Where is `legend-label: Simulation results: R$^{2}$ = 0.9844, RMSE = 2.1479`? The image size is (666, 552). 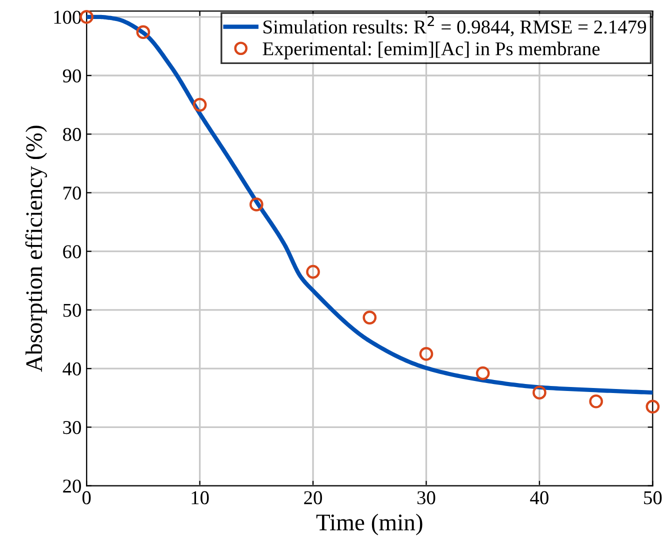 legend-label: Simulation results: R$^{2}$ = 0.9844, RMSE = 2.1479 is located at coordinates (455, 26).